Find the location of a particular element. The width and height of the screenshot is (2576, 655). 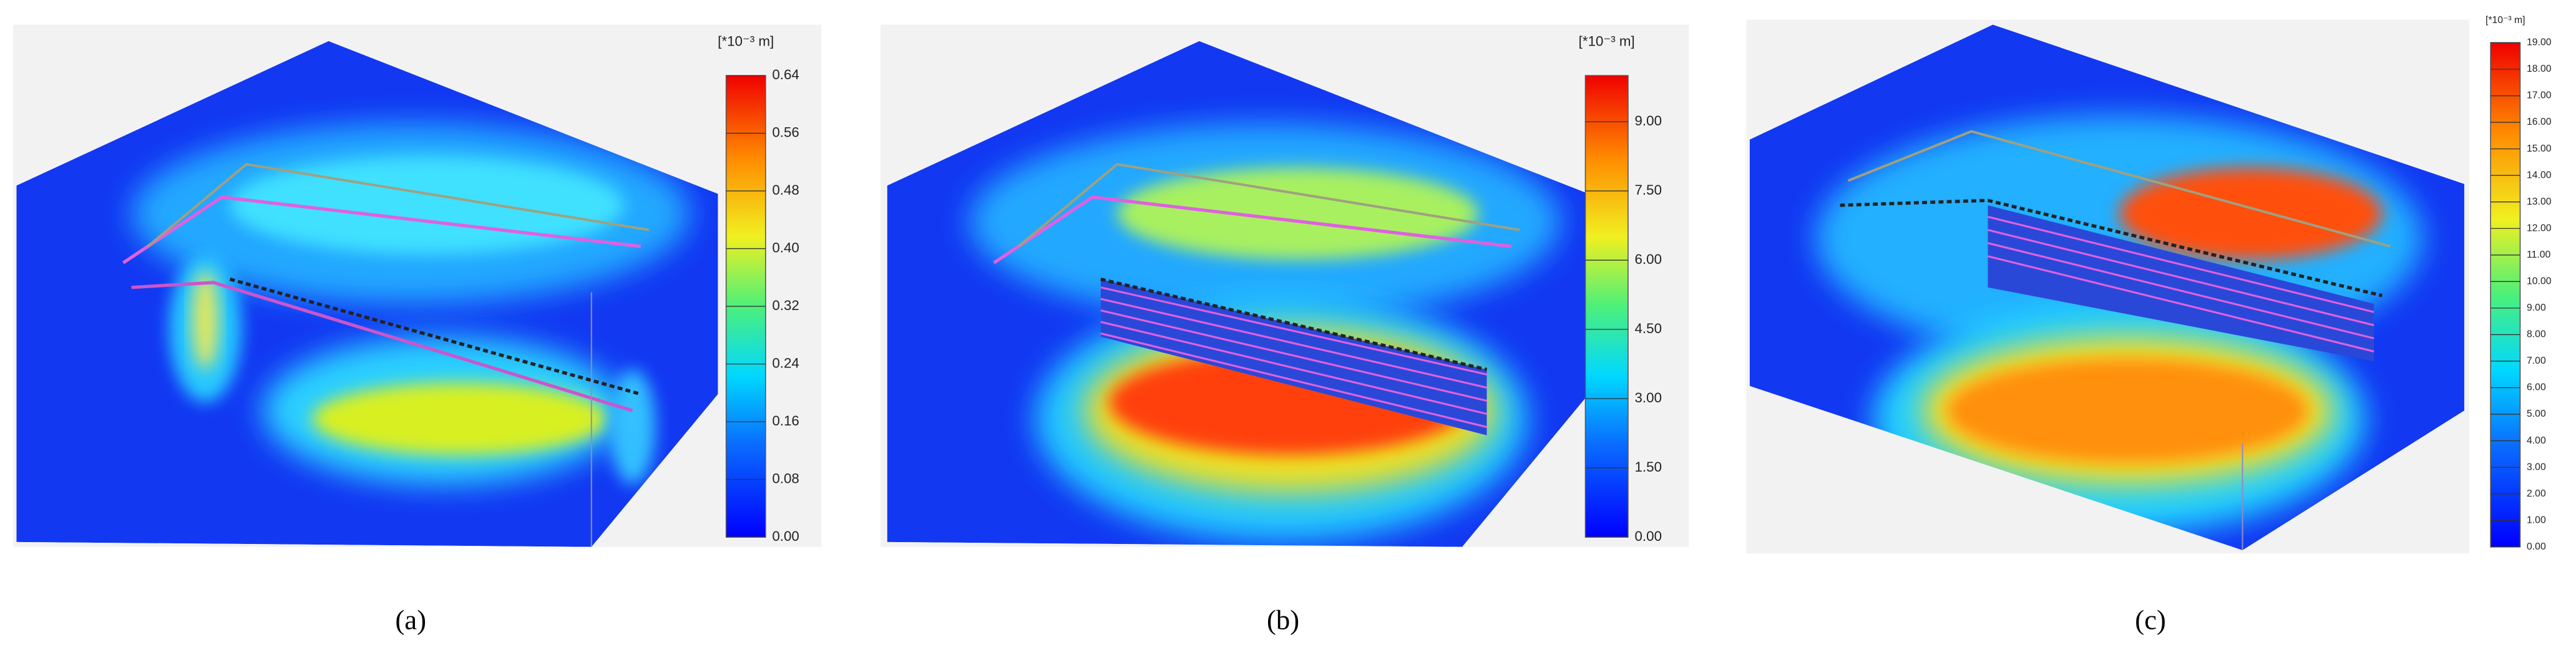

colorbar-tick-label: 0.08 is located at coordinates (785, 478).